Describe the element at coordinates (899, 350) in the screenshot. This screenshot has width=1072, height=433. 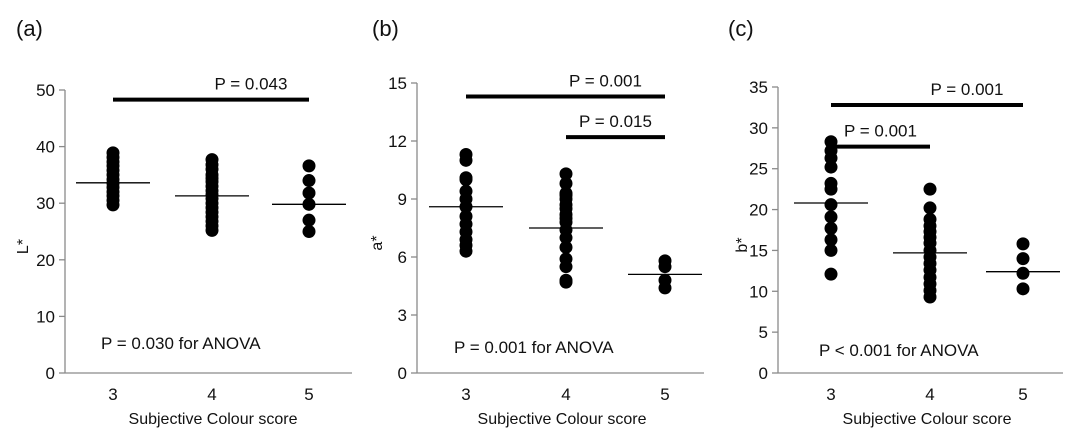
I see `anova-annotation: P < 0.001 for ANOVA` at that location.